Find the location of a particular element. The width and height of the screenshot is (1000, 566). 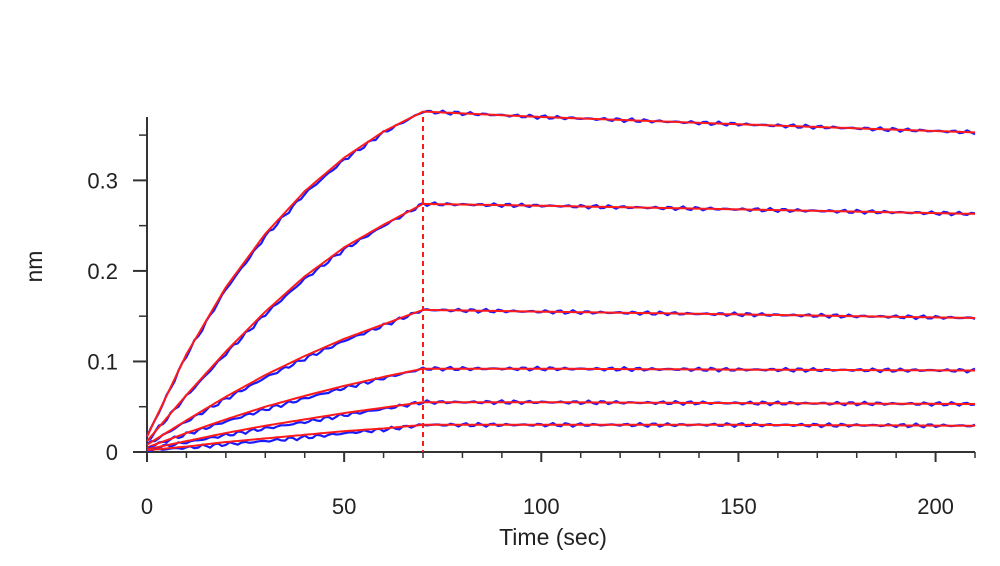

y-tick-label: 0.3 is located at coordinates (102, 180).